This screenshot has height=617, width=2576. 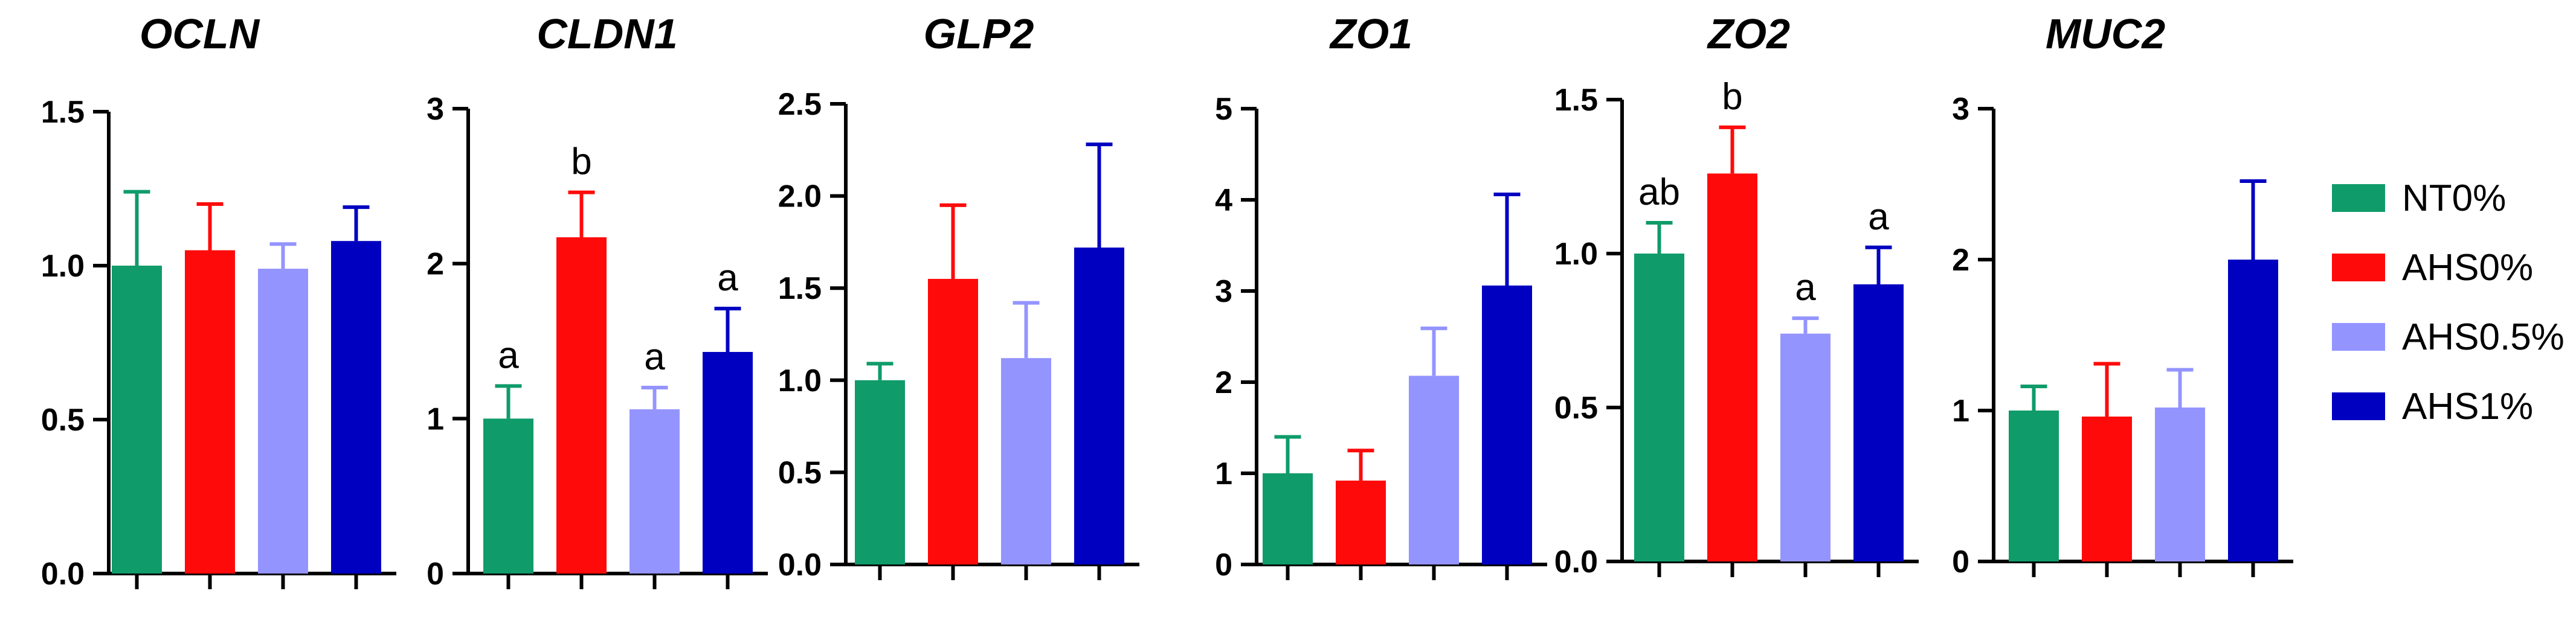 I want to click on panel-cldn1: CLDN1 0 1 2 3 a b a a, so click(x=597, y=301).